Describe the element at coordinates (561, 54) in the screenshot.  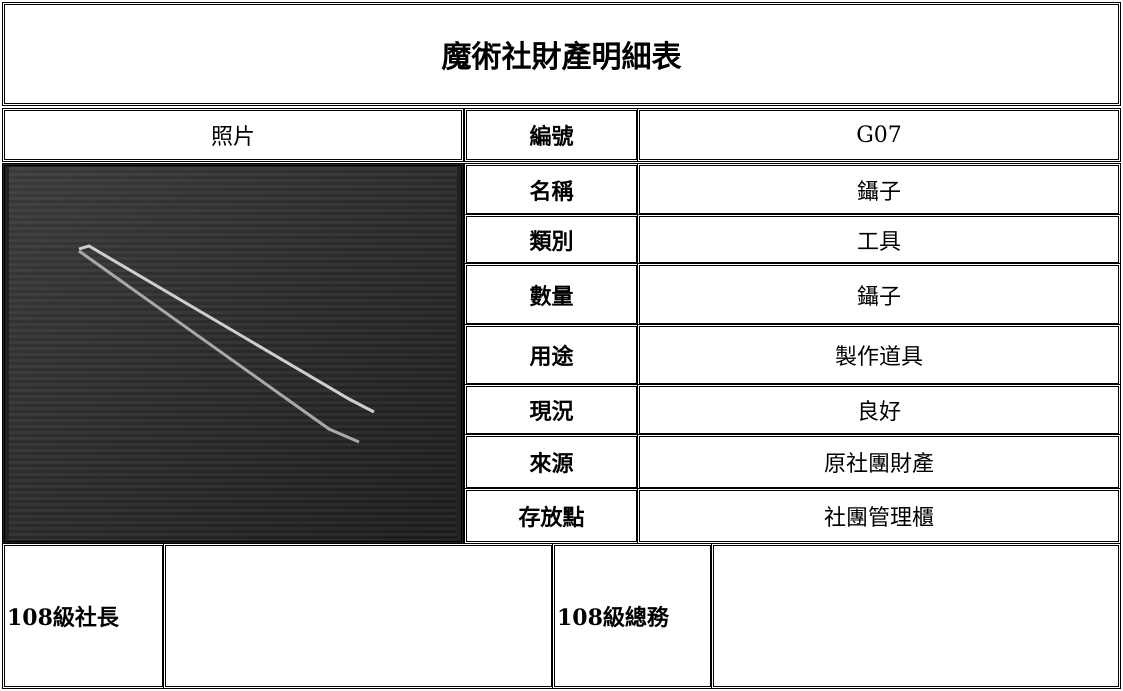
I see `title: 魔術社財產明細表` at that location.